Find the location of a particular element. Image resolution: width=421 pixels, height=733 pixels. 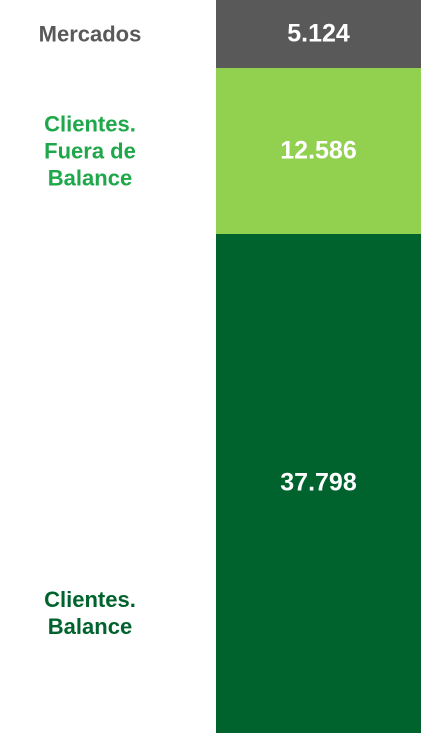

legend-label: Mercados is located at coordinates (90, 34).